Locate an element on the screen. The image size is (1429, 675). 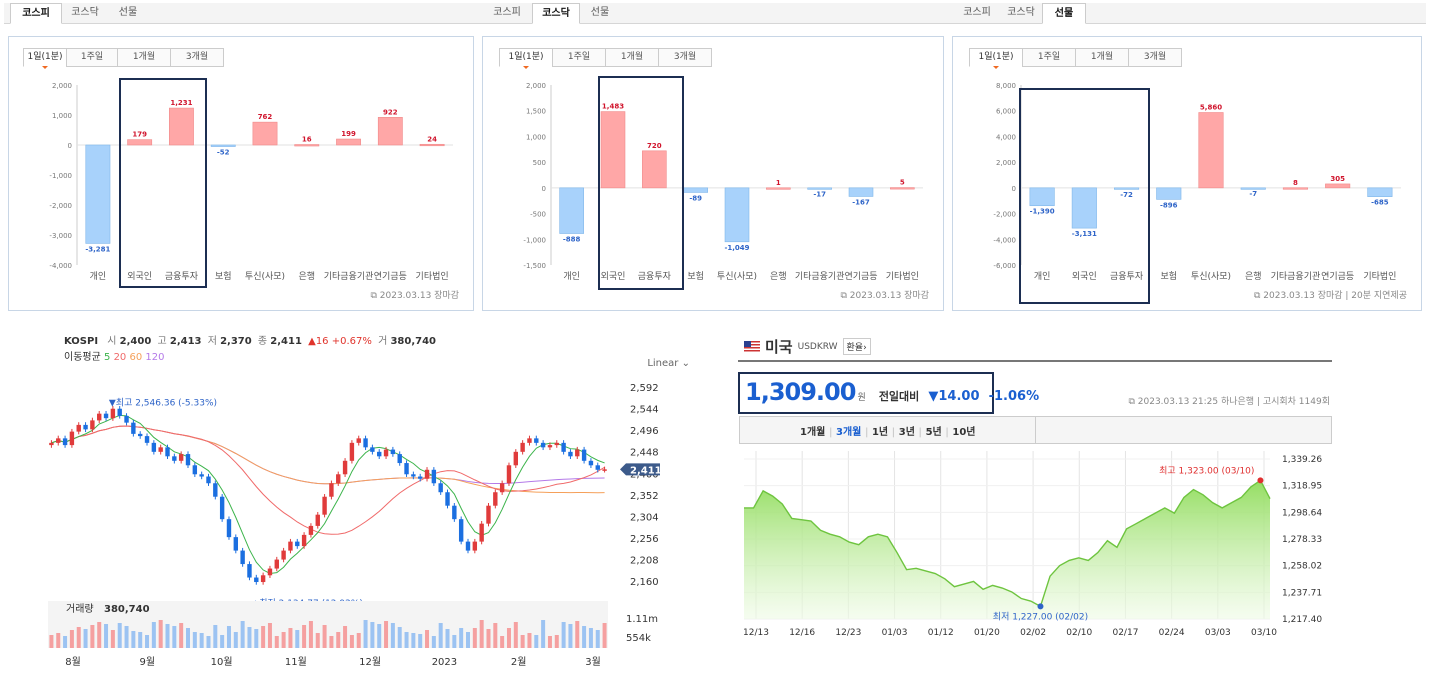
fx-button: 환율› is located at coordinates (856, 346).